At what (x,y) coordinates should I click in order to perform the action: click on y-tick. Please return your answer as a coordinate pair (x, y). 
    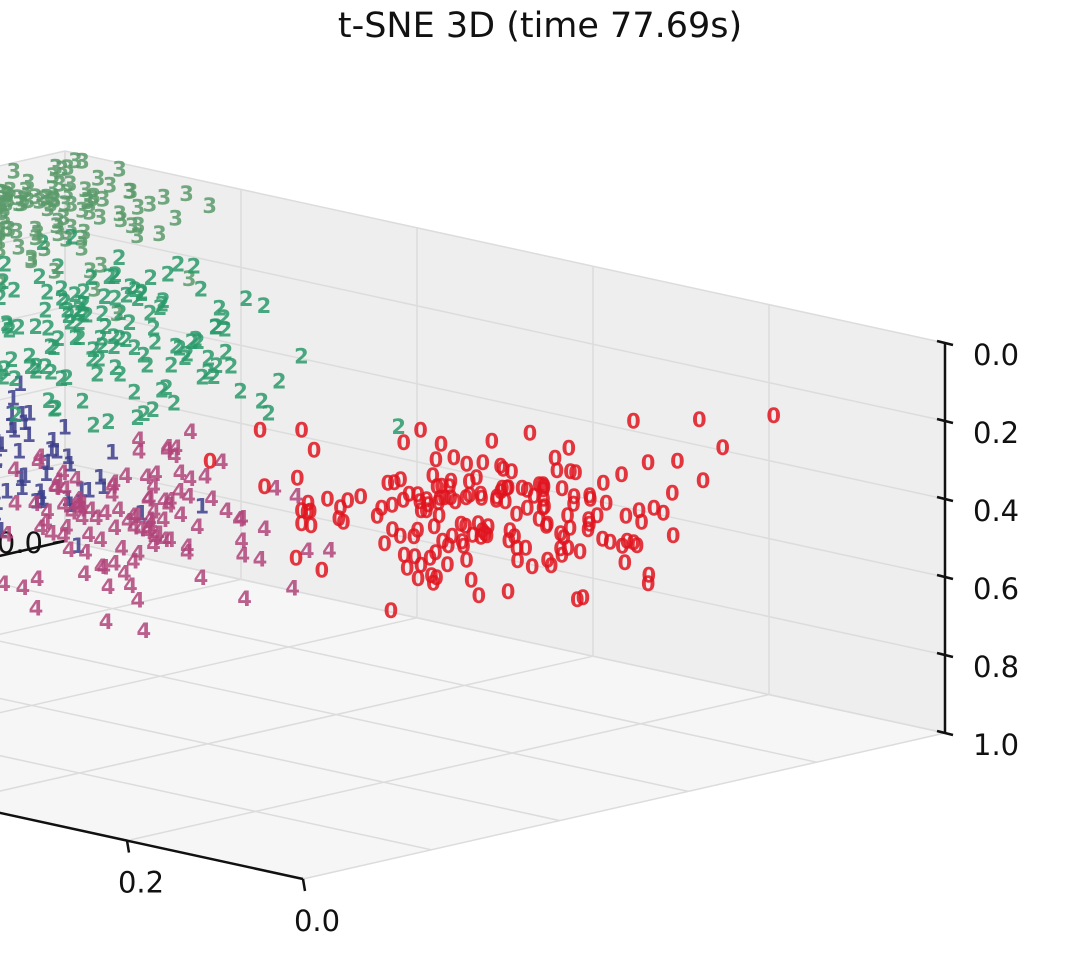
    Looking at the image, I should click on (304, 885).